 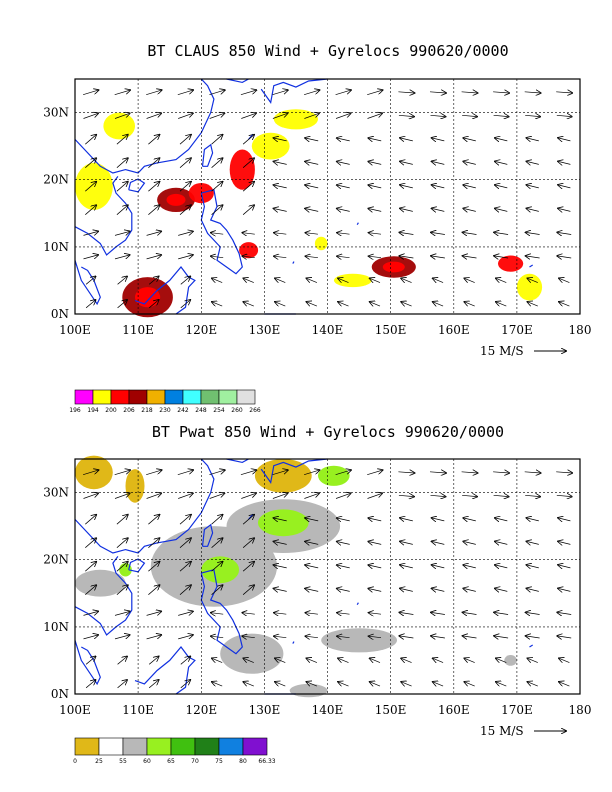 What do you see at coordinates (201, 330) in the screenshot?
I see `x-tick-label: 120E` at bounding box center [201, 330].